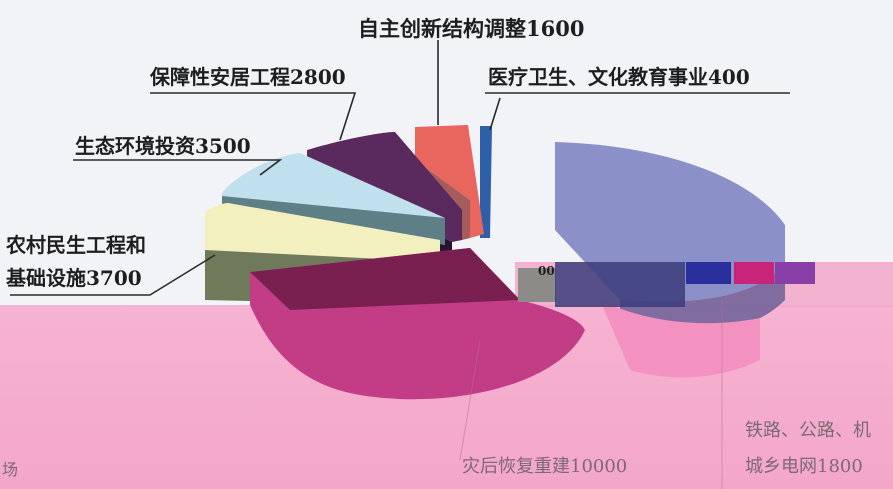 Image resolution: width=893 pixels, height=489 pixels. Describe the element at coordinates (670, 222) in the screenshot. I see `slice-rail` at that location.